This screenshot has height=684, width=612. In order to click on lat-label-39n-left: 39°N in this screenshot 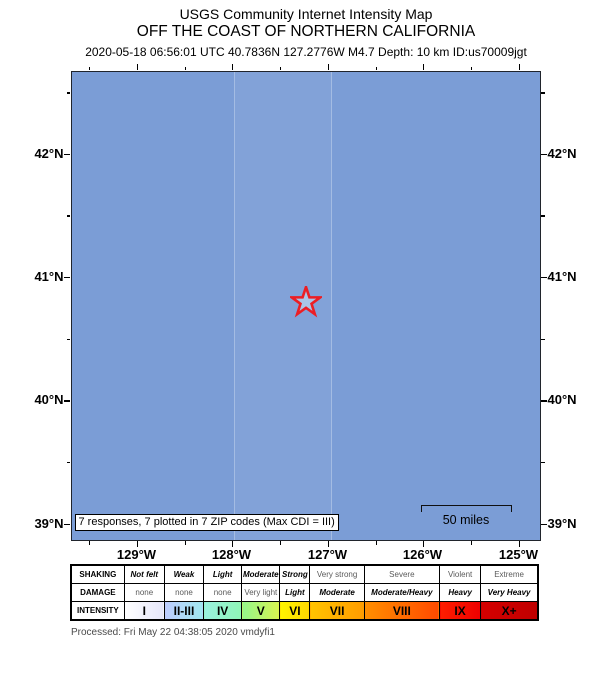, I will do `click(49, 523)`.